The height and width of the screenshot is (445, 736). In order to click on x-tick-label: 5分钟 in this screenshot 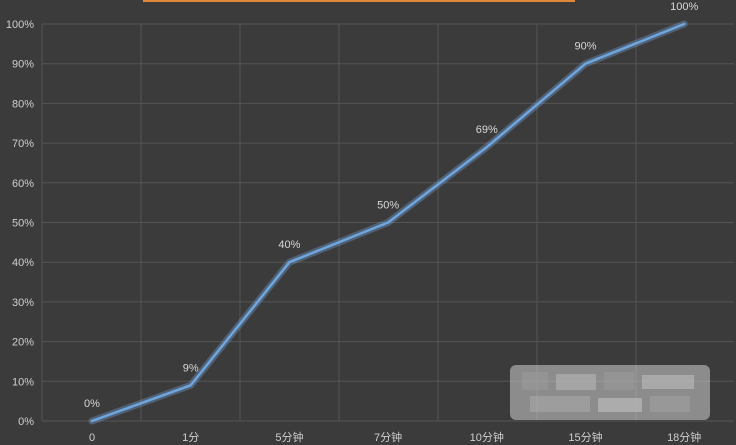, I will do `click(289, 437)`.